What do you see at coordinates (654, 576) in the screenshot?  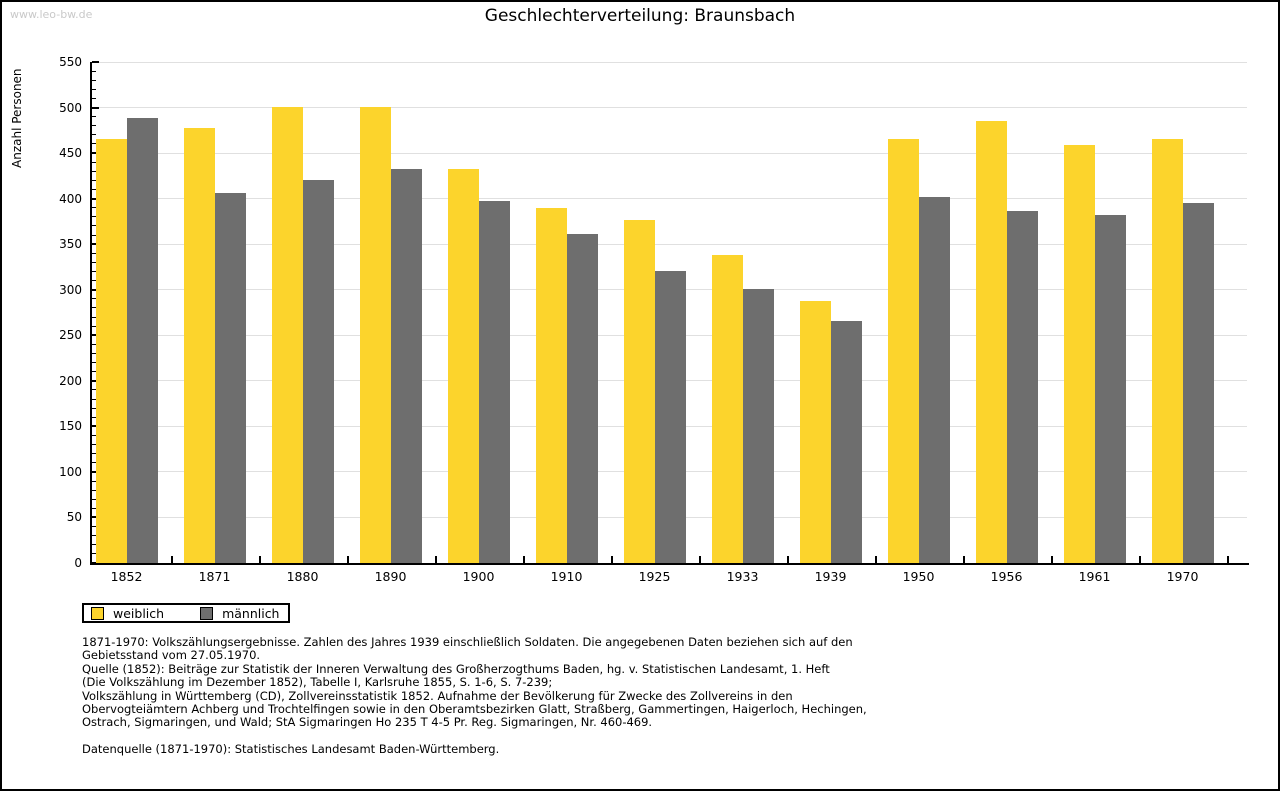 I see `x-tick-label: 1925` at bounding box center [654, 576].